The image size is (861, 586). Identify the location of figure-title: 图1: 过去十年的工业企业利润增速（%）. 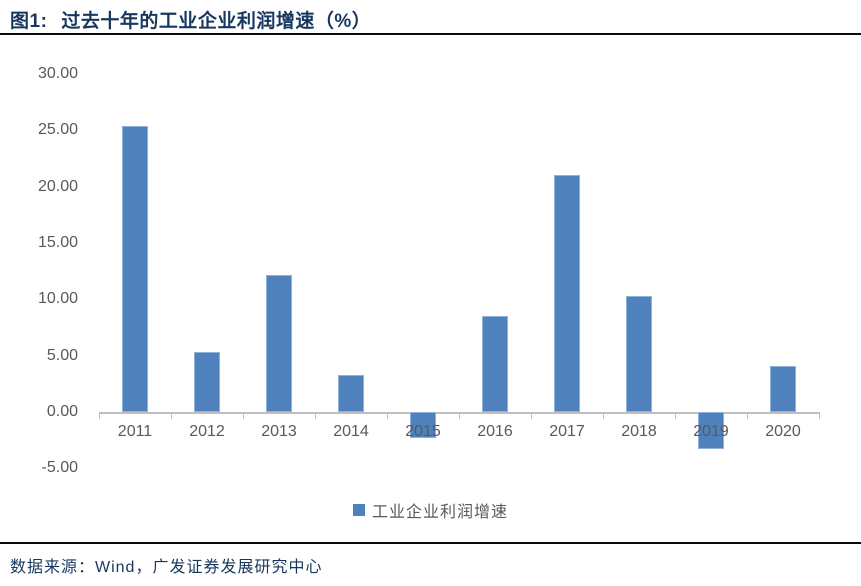
(190, 19).